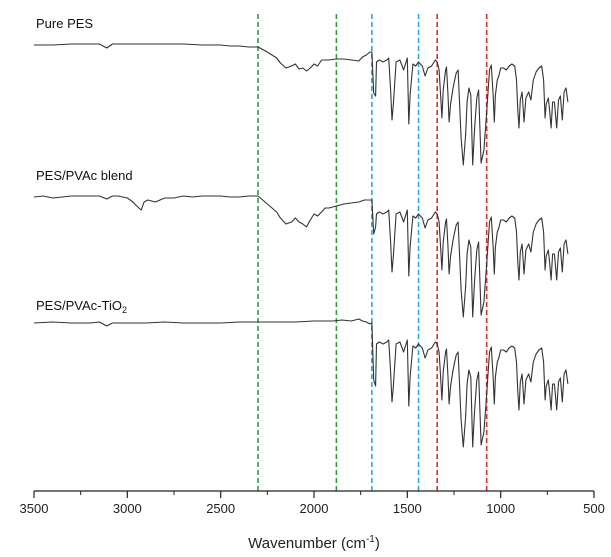 The height and width of the screenshot is (557, 611). I want to click on x-axis-ticks: 3500 3000 2500 2000 1500 1000 500, so click(312, 503).